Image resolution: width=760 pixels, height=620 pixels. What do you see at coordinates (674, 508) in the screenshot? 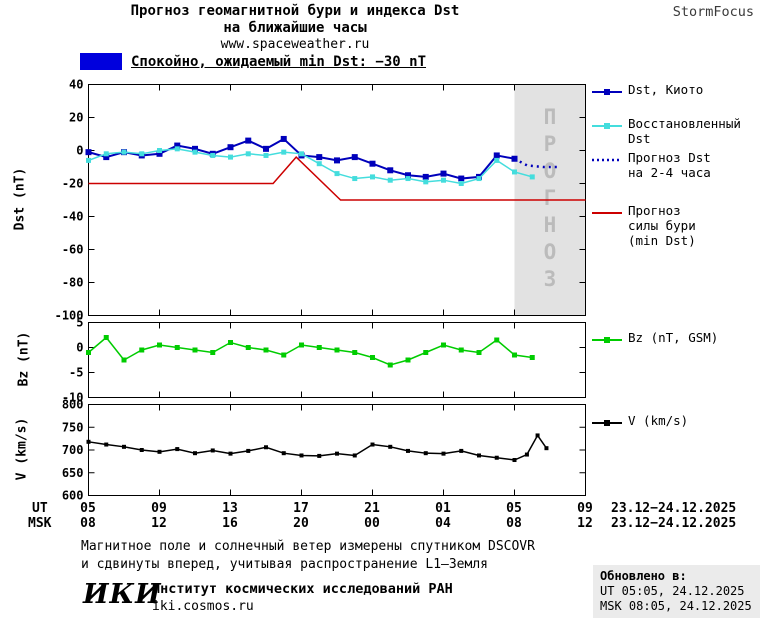
I see `ut-date-range: 23.12−24.12.2025` at bounding box center [674, 508].